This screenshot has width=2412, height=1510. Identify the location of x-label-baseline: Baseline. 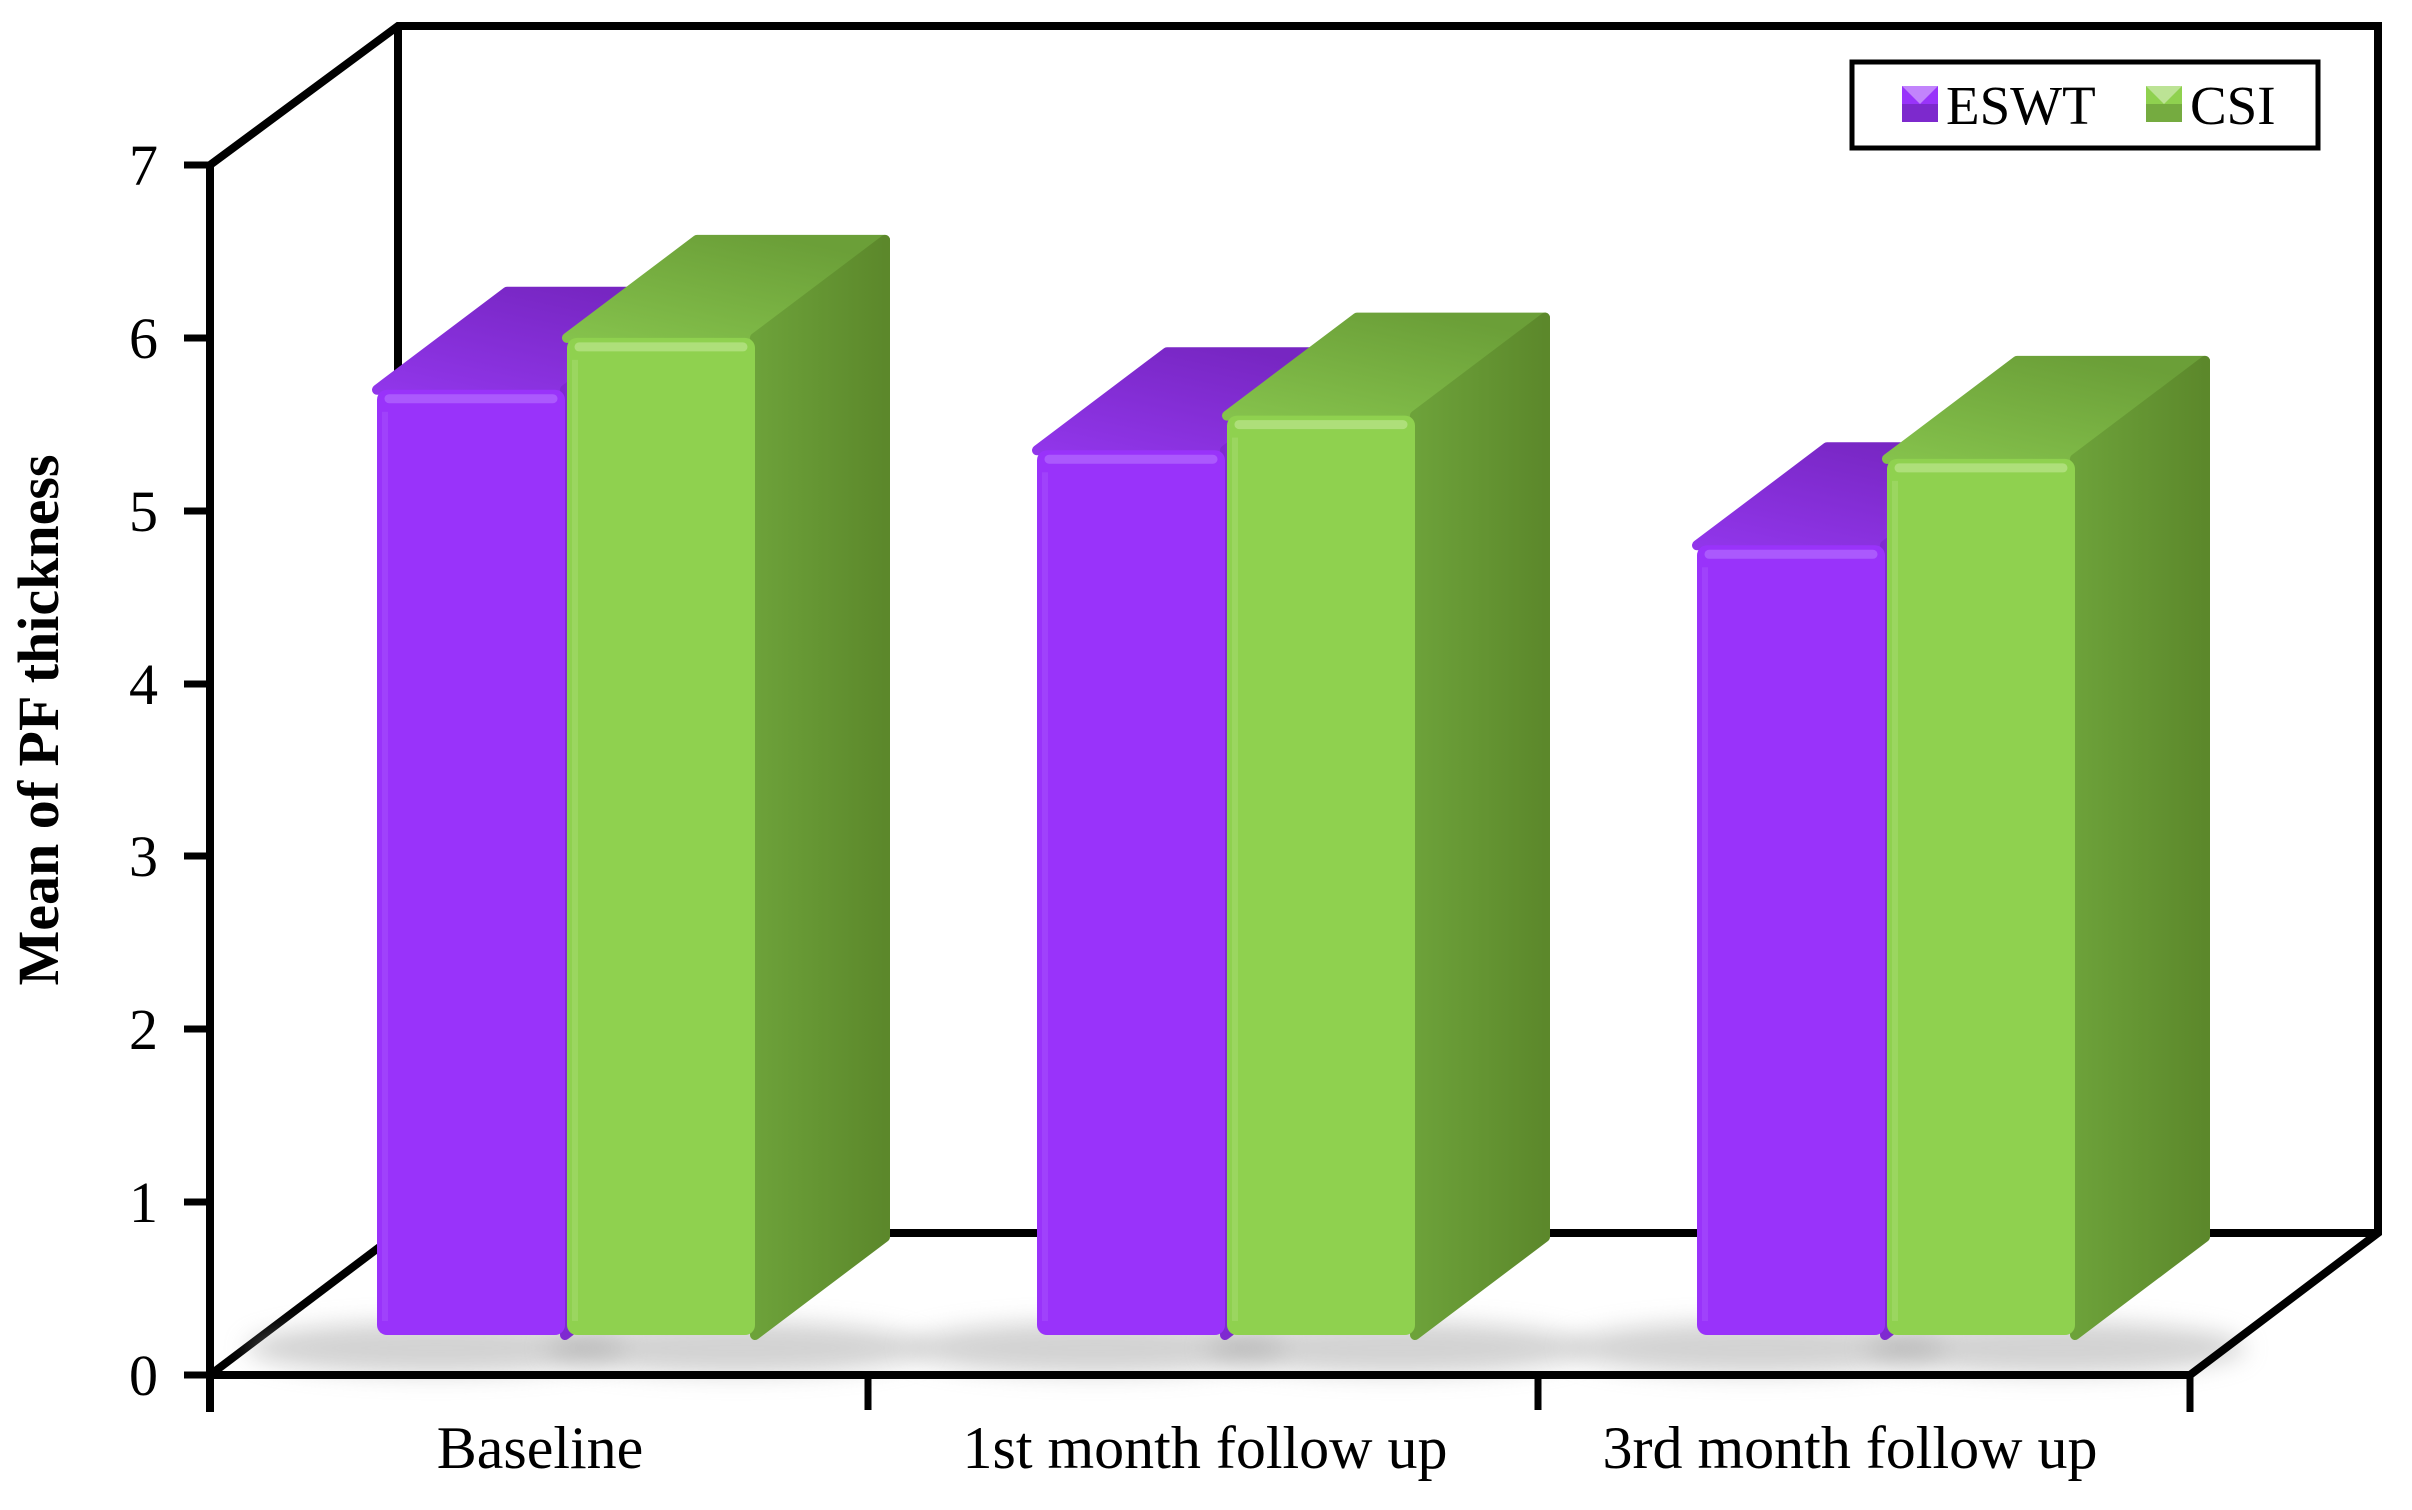
(540, 1448).